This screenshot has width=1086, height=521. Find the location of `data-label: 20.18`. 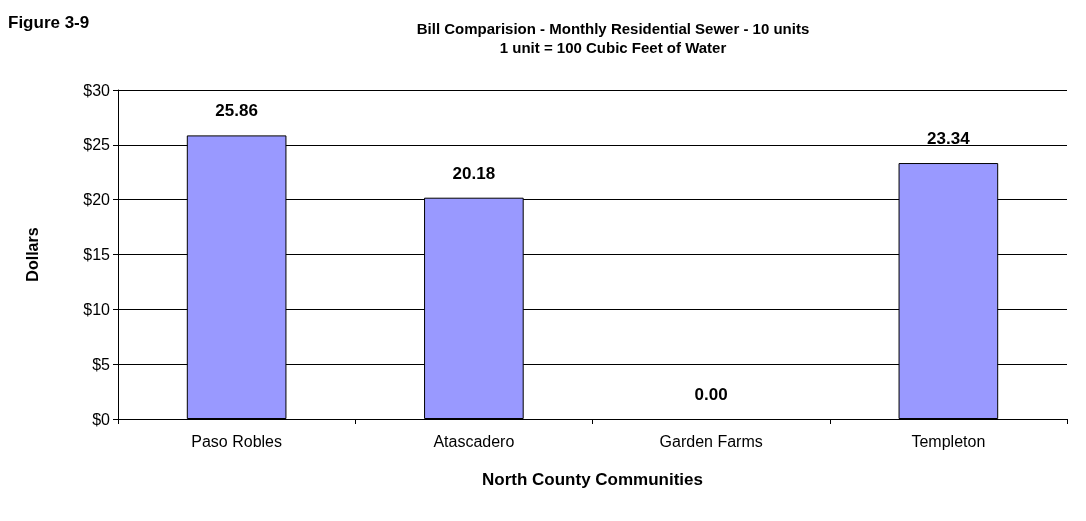

data-label: 20.18 is located at coordinates (474, 173).